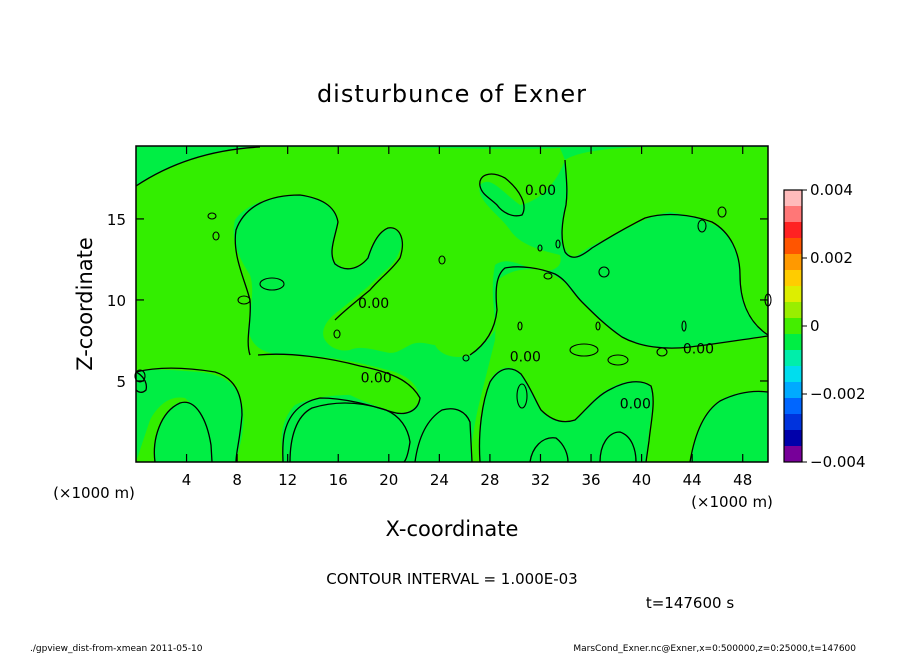  What do you see at coordinates (287, 480) in the screenshot?
I see `x-tick-label-12: 12` at bounding box center [287, 480].